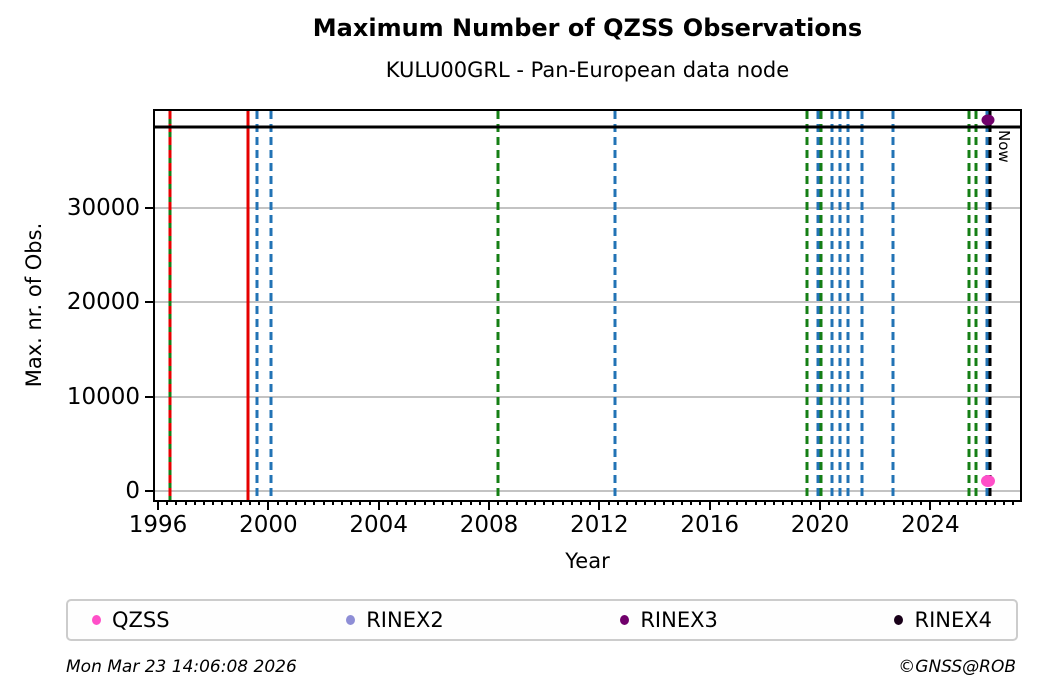 This screenshot has height=699, width=1040. What do you see at coordinates (132, 491) in the screenshot?
I see `y-tick-label: 0` at bounding box center [132, 491].